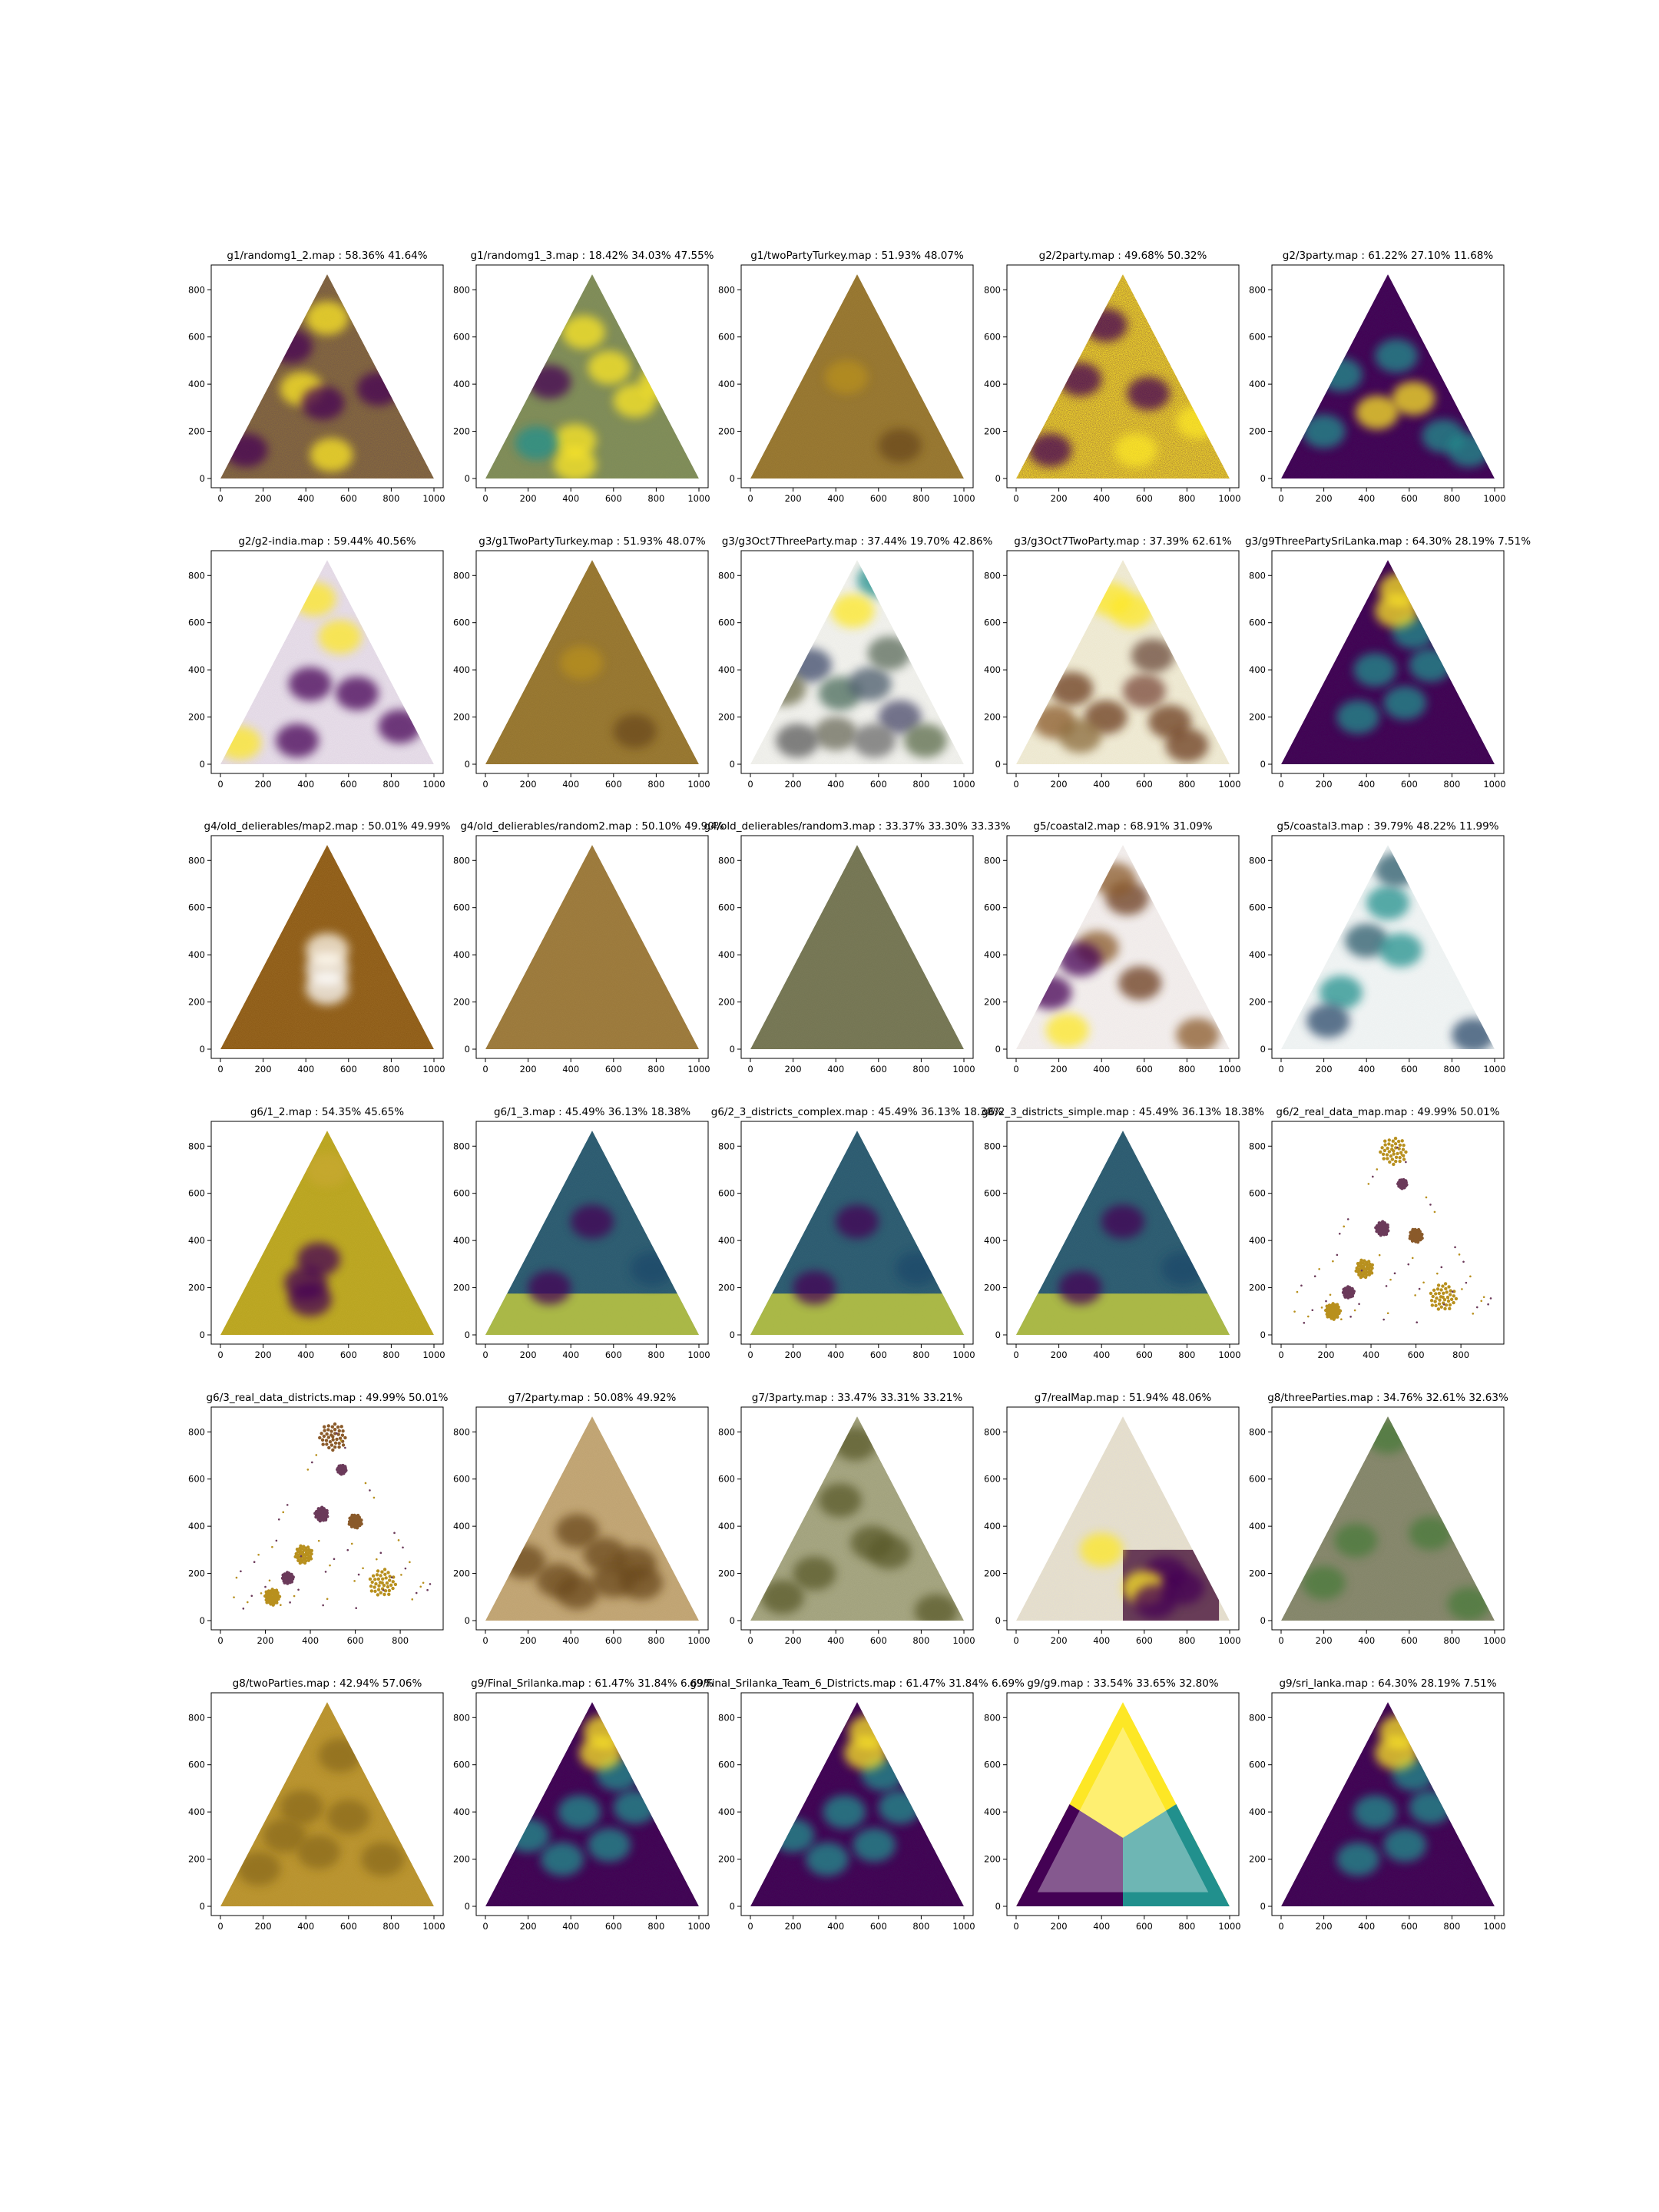 This screenshot has width=1659, height=2212. I want to click on x-tick-label: 0, so click(750, 785).